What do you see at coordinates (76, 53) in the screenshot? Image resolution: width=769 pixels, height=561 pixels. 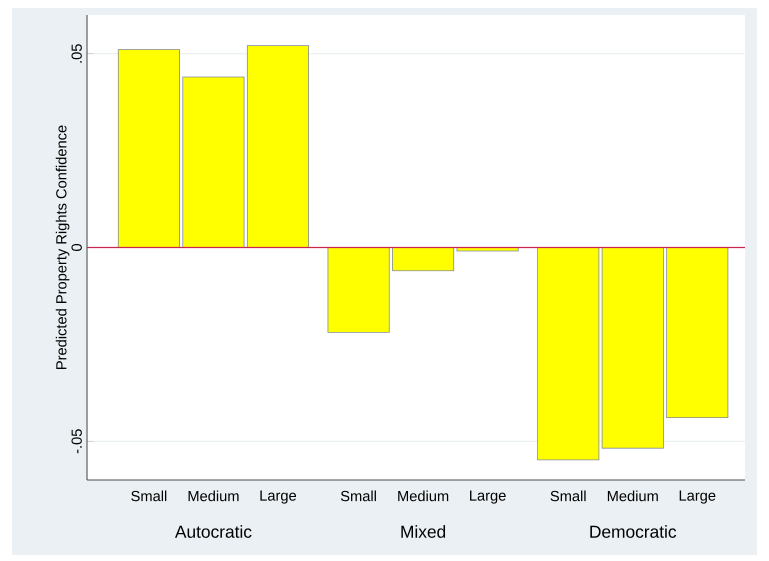 I see `y-tick-label: .05` at bounding box center [76, 53].